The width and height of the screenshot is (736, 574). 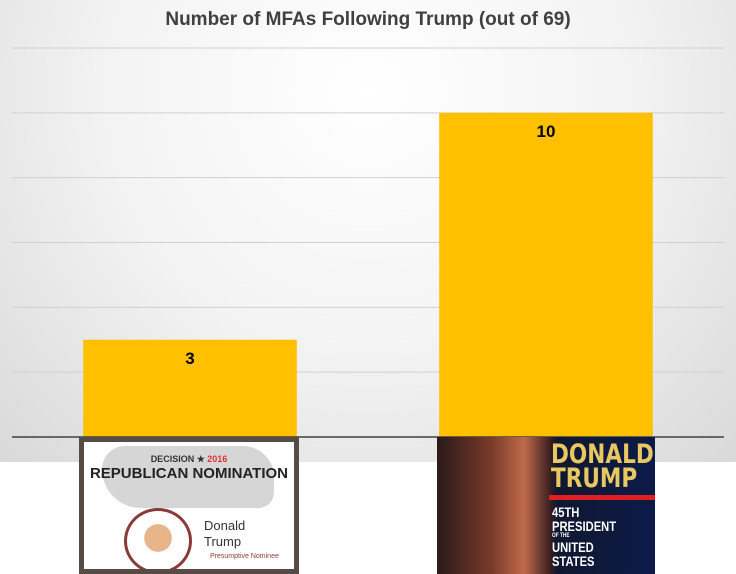 I want to click on bar, so click(x=190, y=388).